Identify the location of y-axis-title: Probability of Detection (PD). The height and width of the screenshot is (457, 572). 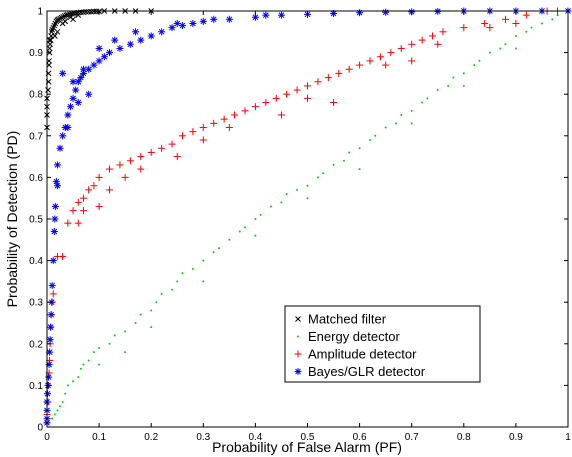
(12, 219).